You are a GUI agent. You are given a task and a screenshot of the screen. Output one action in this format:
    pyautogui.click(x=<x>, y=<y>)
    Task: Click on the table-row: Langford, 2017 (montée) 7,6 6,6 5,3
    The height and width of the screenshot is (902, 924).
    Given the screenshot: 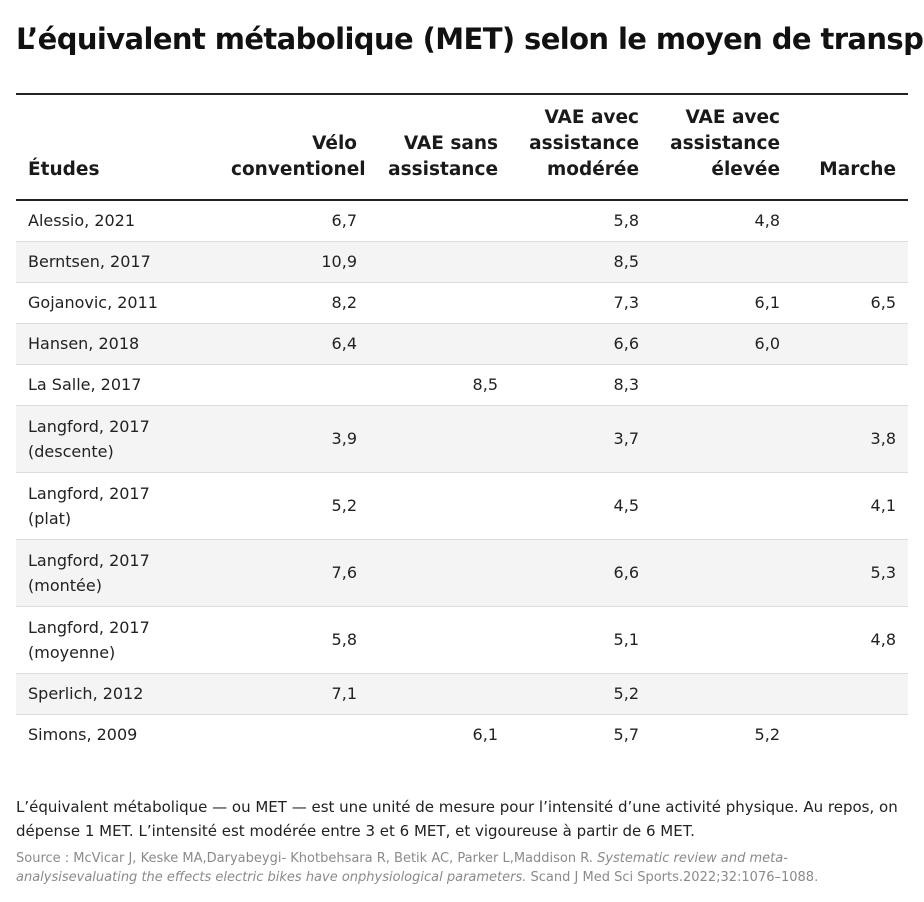 What is the action you would take?
    pyautogui.click(x=462, y=572)
    